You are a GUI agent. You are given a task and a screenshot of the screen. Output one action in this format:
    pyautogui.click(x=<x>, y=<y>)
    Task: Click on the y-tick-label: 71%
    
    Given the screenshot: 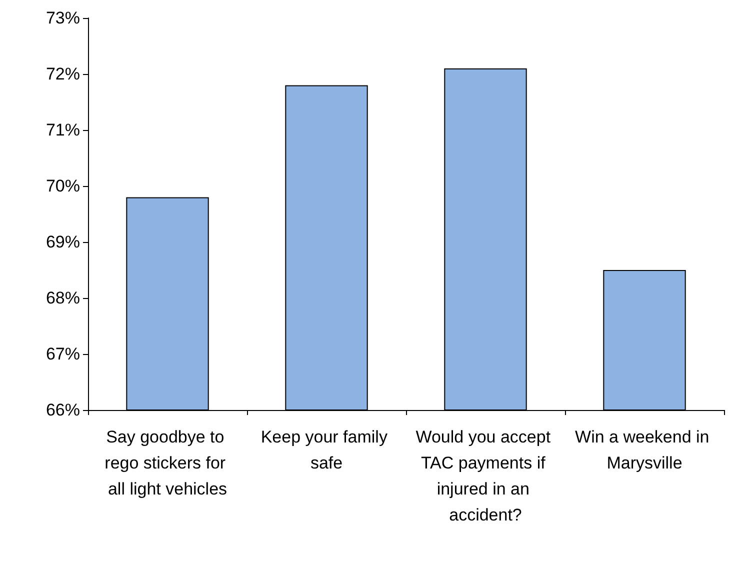 What is the action you would take?
    pyautogui.click(x=63, y=130)
    